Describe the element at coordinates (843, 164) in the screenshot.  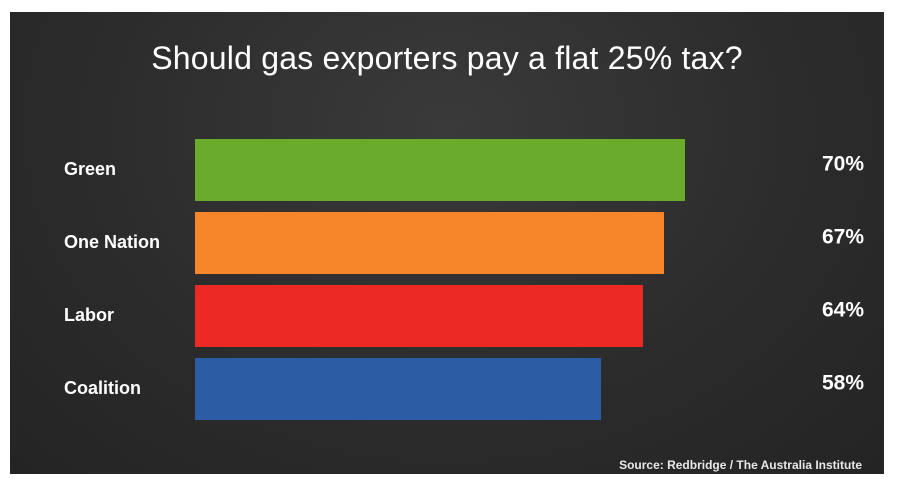
I see `value-label-green: 70%` at that location.